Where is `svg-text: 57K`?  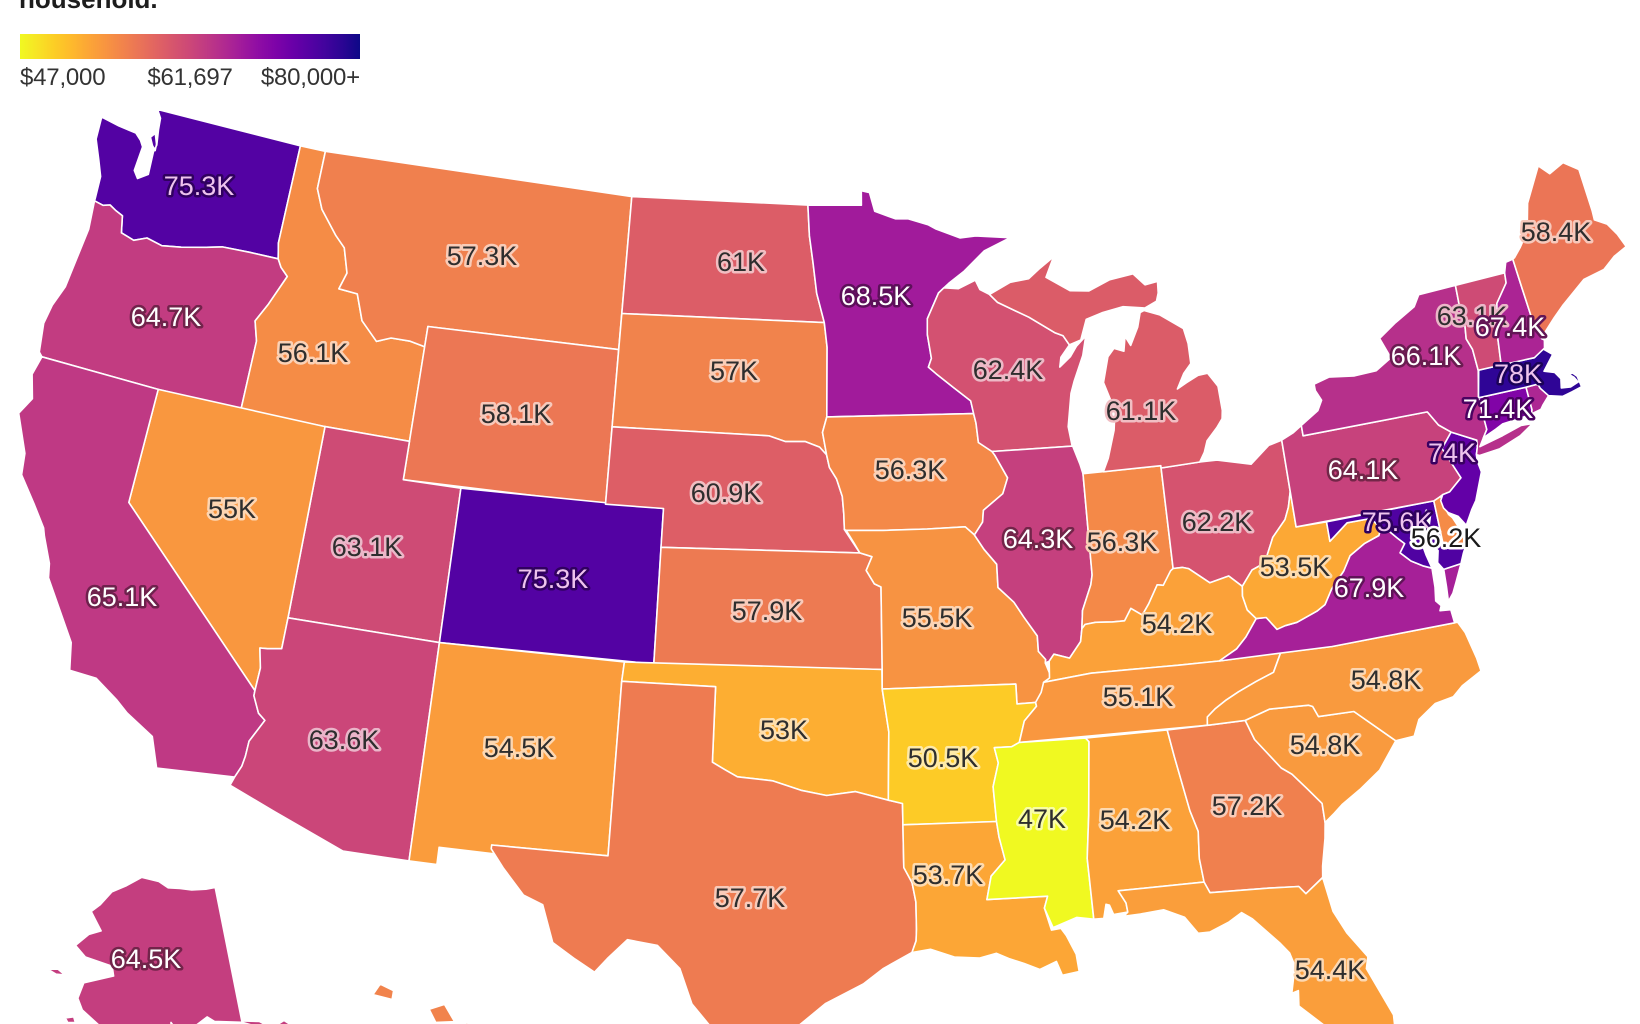
svg-text: 57K is located at coordinates (734, 371).